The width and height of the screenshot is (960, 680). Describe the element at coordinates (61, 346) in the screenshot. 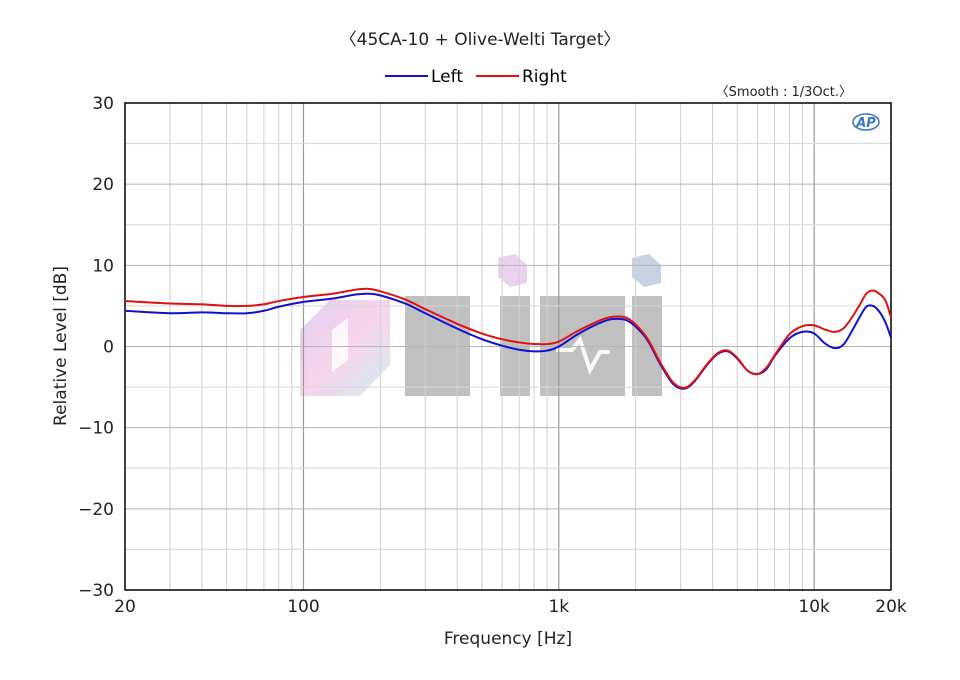

I see `y-axis-label: Relative Level [dB]` at that location.